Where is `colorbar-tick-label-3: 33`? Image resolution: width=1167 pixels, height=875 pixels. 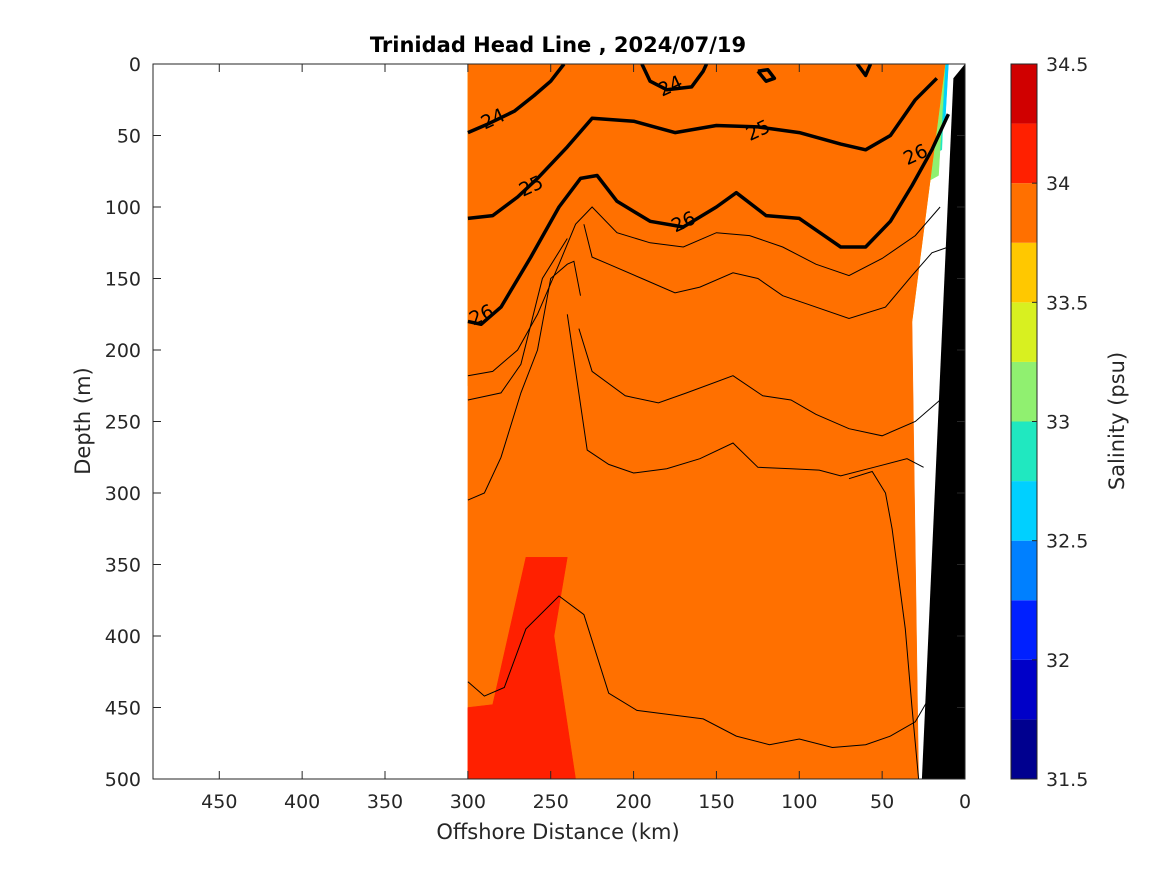
colorbar-tick-label-3: 33 is located at coordinates (1058, 423).